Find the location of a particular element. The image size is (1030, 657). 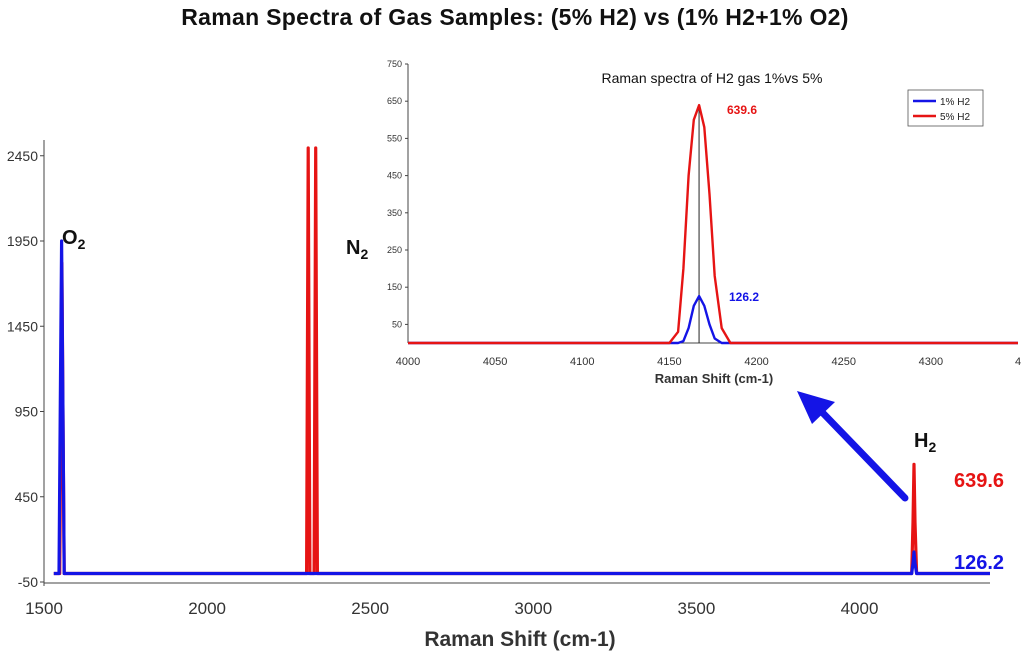

inset-x-tick-label: 4150 is located at coordinates (669, 362).